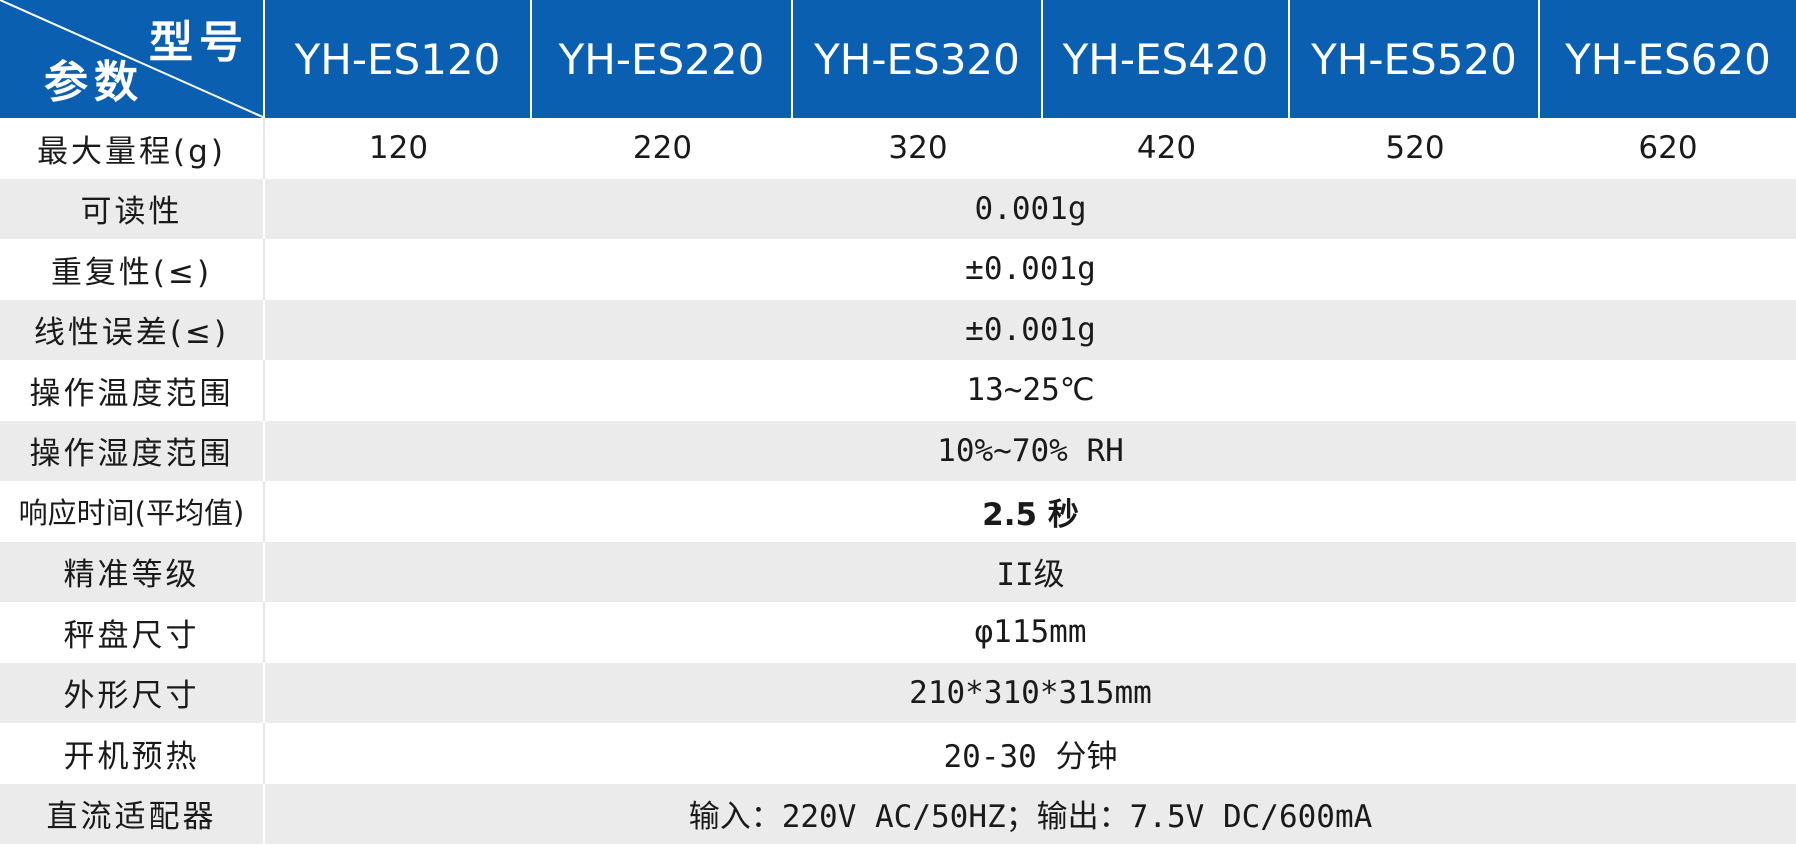 Image resolution: width=1796 pixels, height=855 pixels. What do you see at coordinates (898, 692) in the screenshot?
I see `table-row: 外形尺寸 210*310*315mm` at bounding box center [898, 692].